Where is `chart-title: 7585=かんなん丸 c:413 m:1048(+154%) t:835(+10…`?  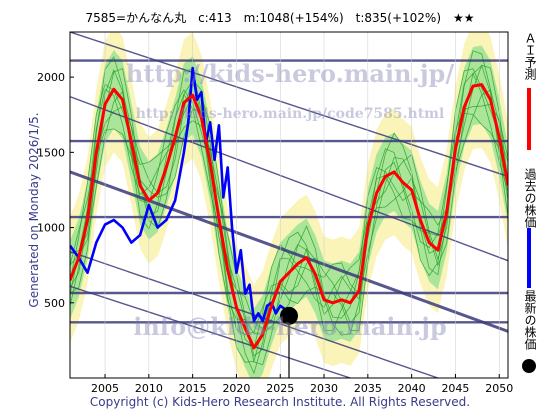 chart-title: 7585=かんなん丸 c:413 m:1048(+154%) t:835(+10… is located at coordinates (280, 18).